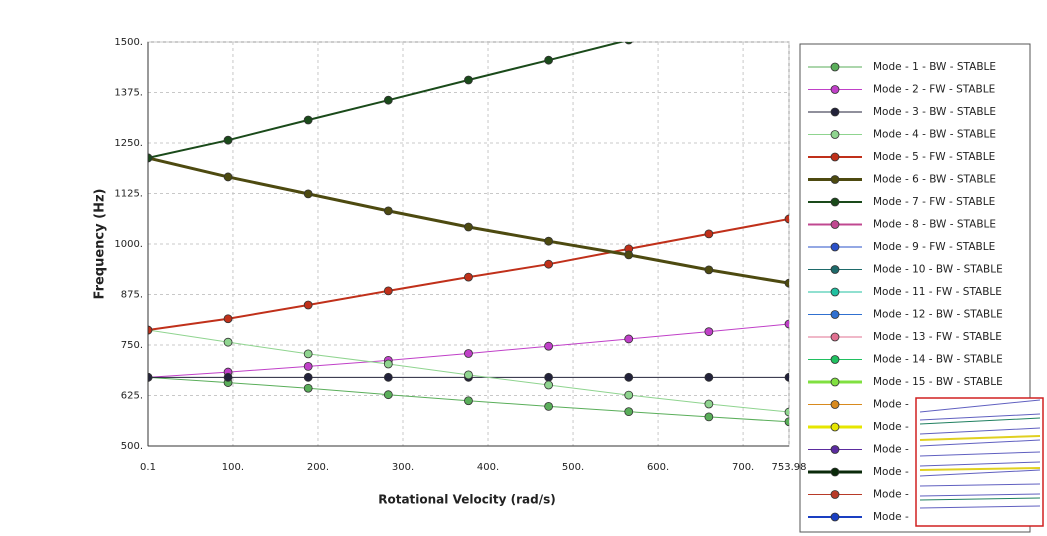 This screenshot has width=1047, height=536. Describe the element at coordinates (938, 360) in the screenshot. I see `legend-label: Mode - 14 - BW - STABLE` at that location.